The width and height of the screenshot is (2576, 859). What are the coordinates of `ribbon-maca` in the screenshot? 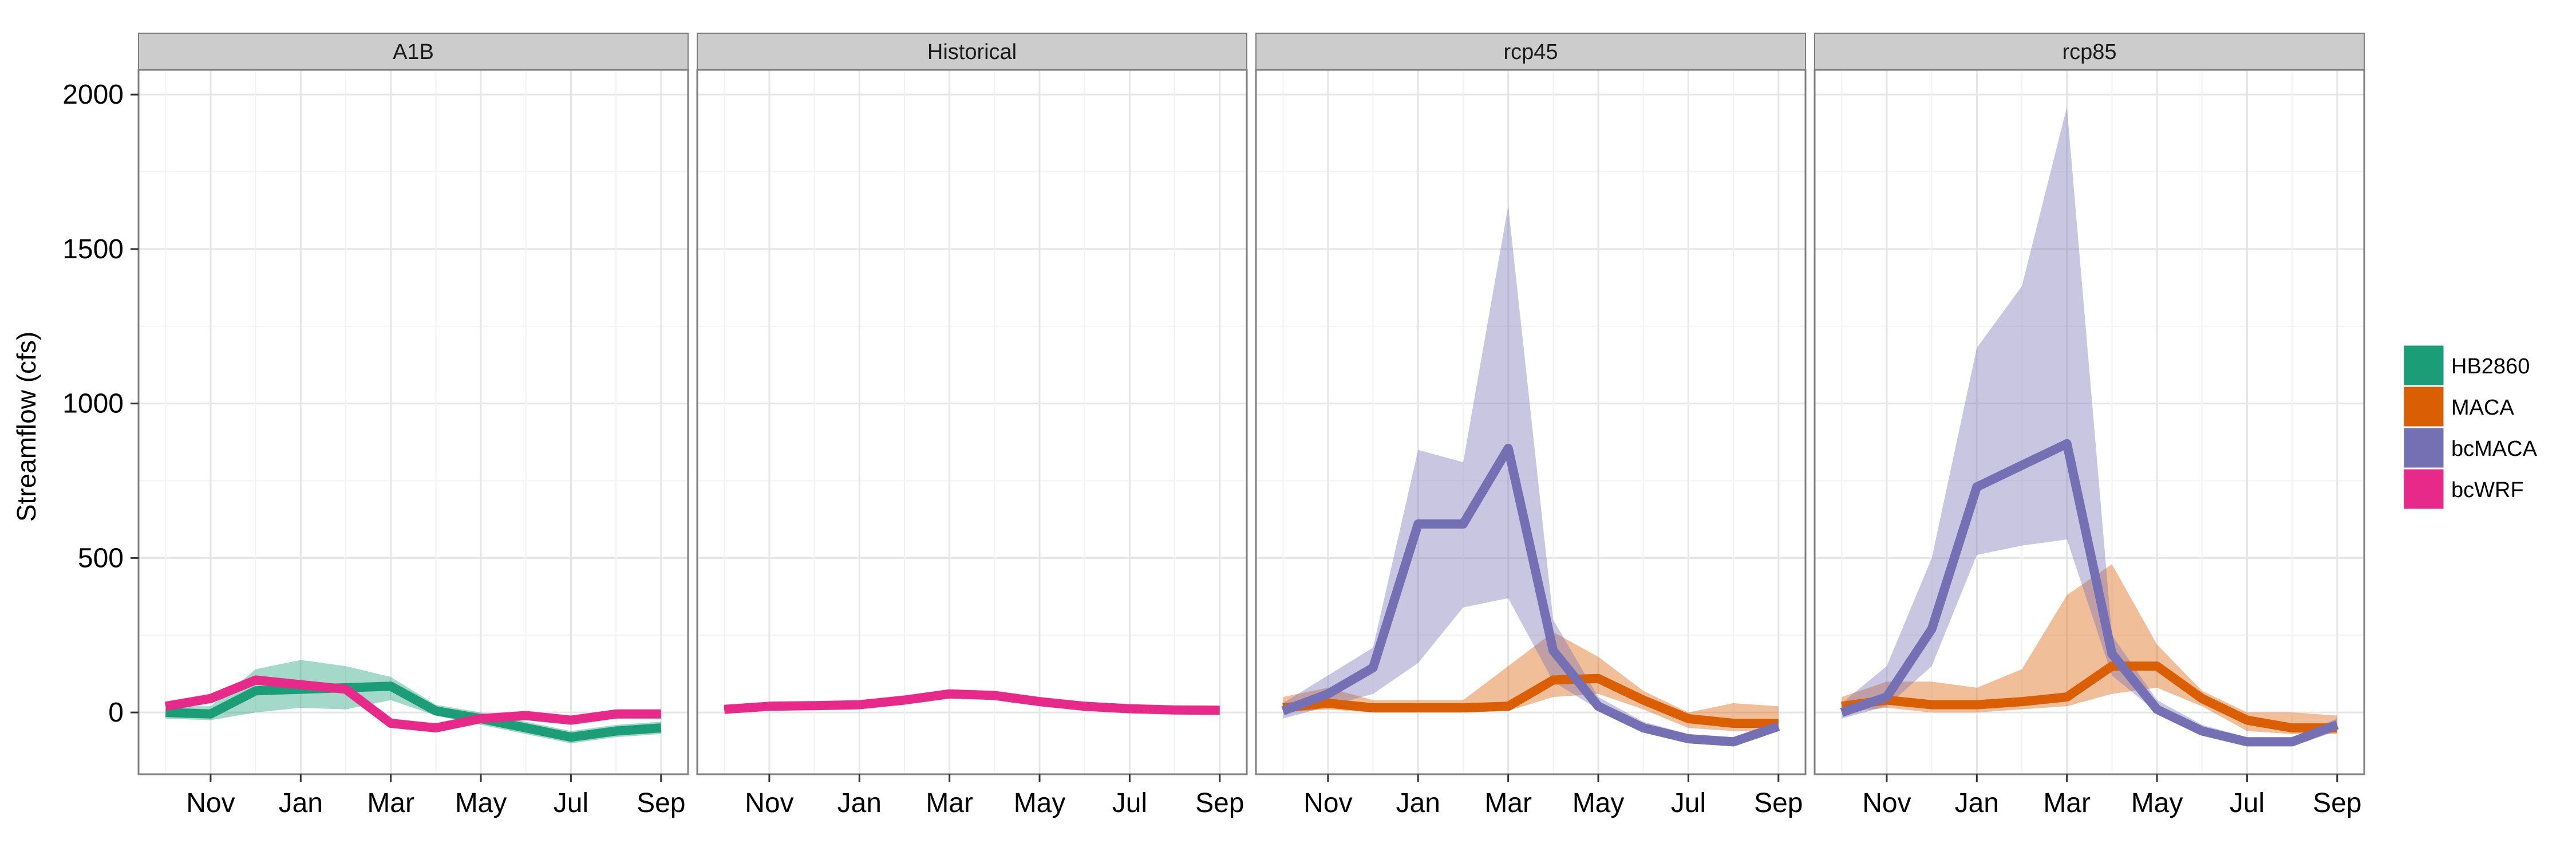 It's located at (2089, 649).